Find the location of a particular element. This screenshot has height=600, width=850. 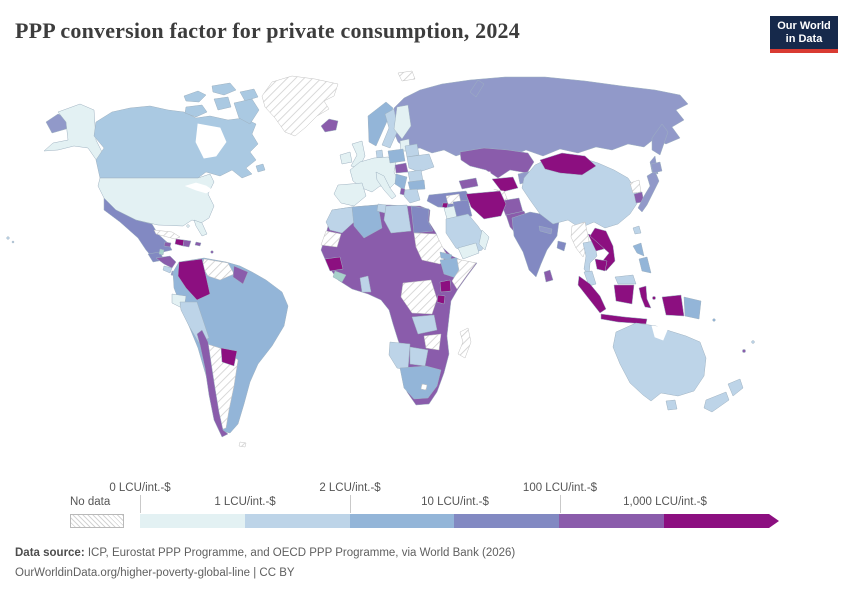

region-newfoundland is located at coordinates (260, 168).